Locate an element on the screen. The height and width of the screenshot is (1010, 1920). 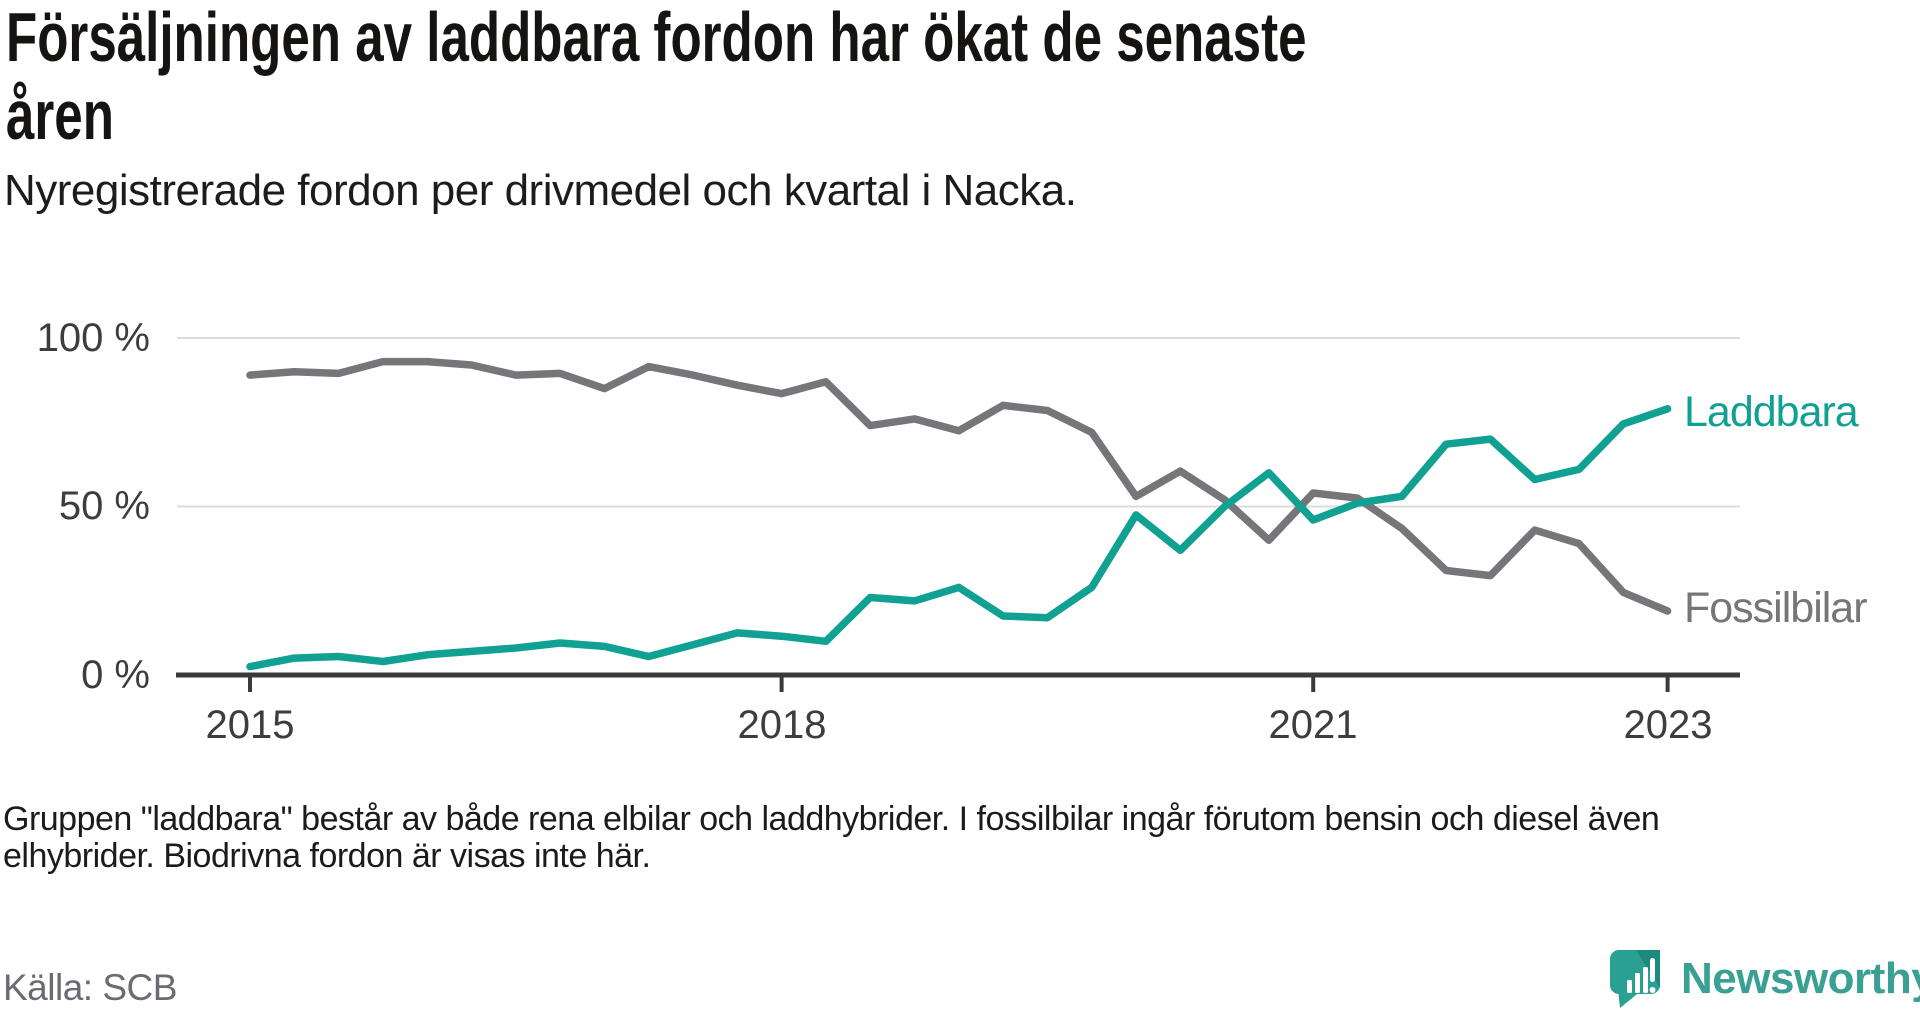
newsworthy-logo: Newsworthy is located at coordinates (1765, 980).